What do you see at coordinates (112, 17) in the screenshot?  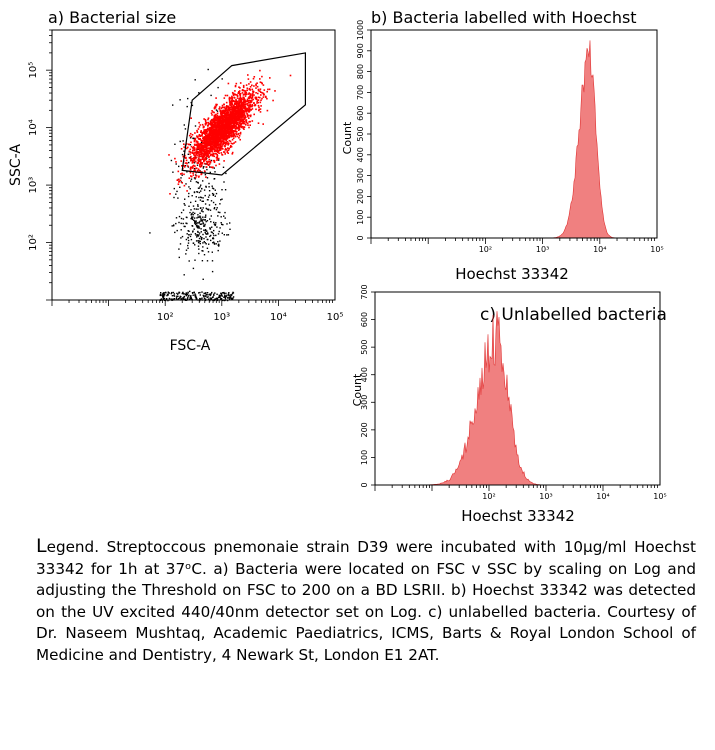 I see `panel-a-title: a) Bacterial size` at bounding box center [112, 17].